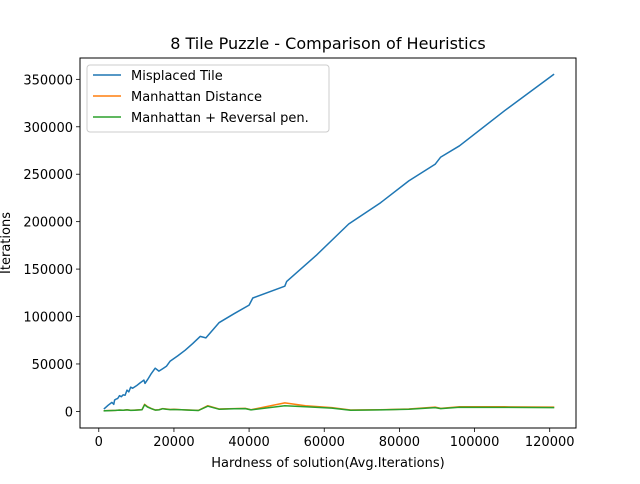 The height and width of the screenshot is (484, 640). Describe the element at coordinates (48, 175) in the screenshot. I see `y-tick-label: 250000` at that location.